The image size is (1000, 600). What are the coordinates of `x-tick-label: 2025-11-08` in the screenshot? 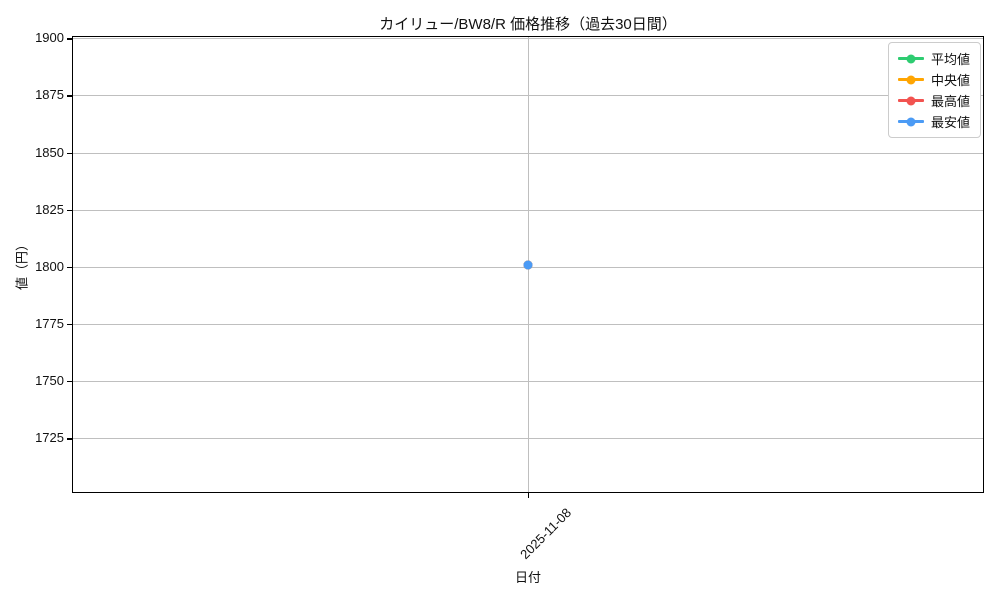 It's located at (546, 533).